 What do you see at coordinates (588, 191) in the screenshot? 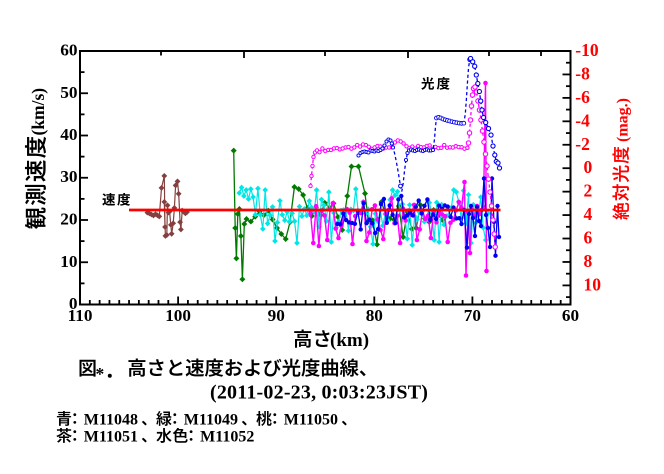
I see `svg-text: 2` at bounding box center [588, 191].